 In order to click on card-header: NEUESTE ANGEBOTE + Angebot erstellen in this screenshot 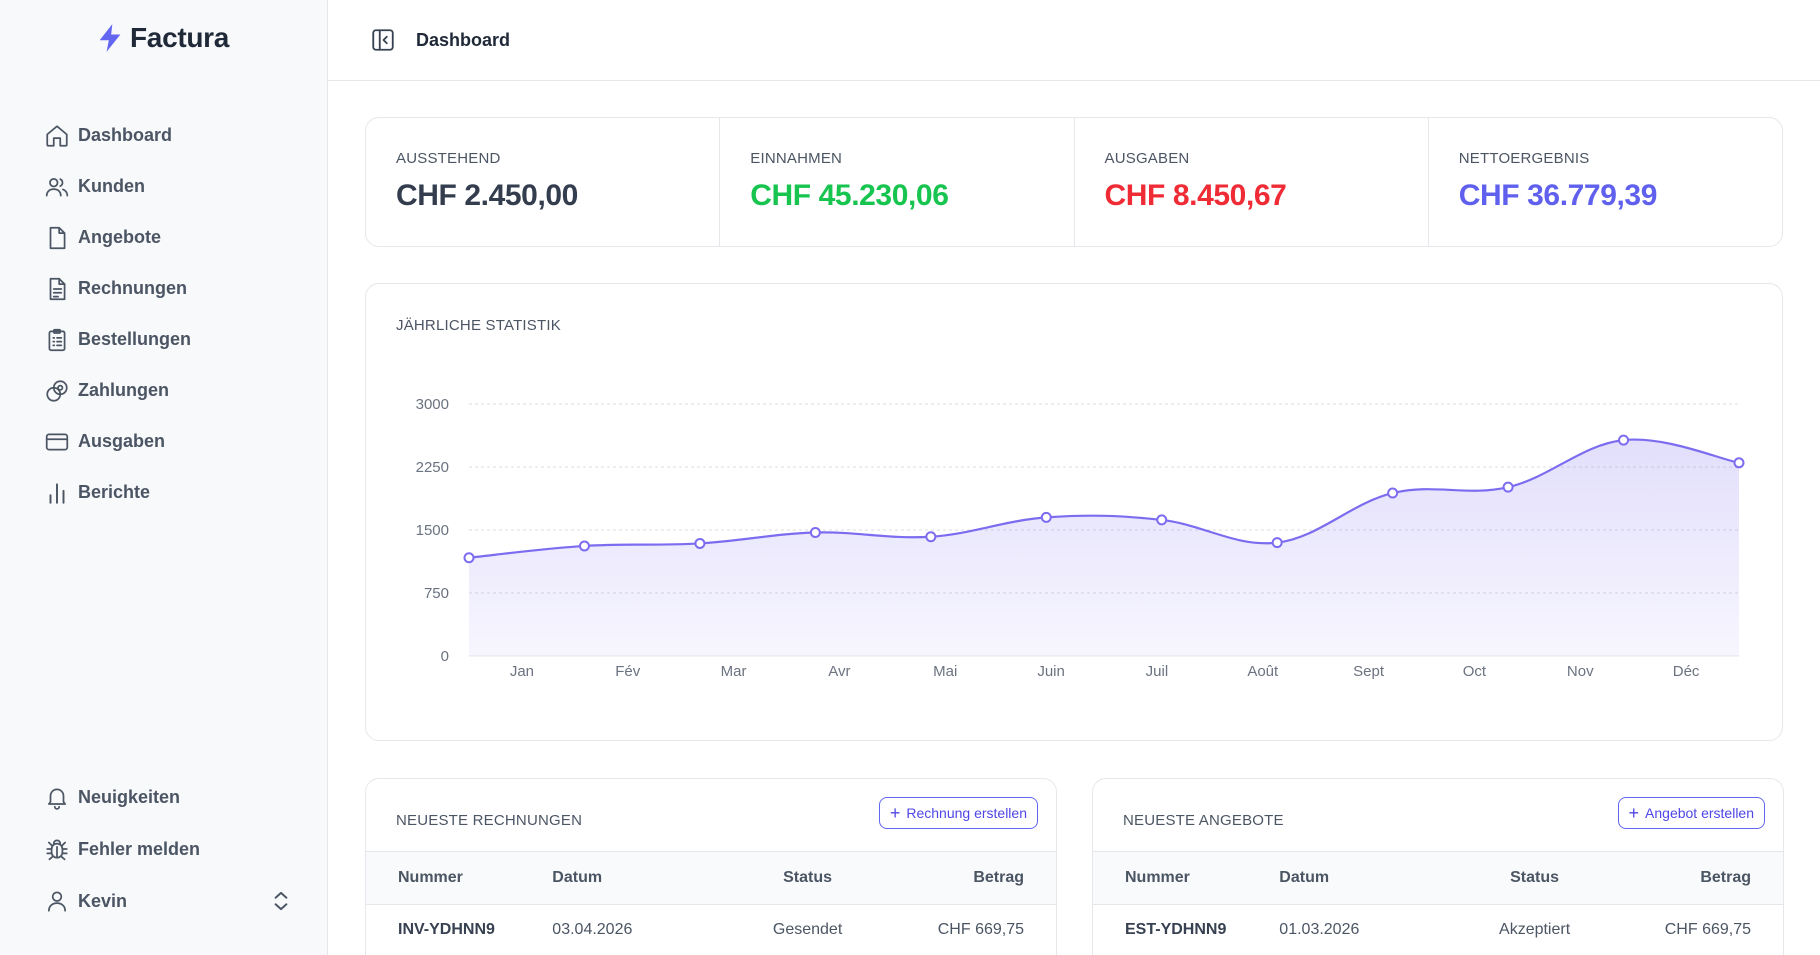, I will do `click(1438, 815)`.